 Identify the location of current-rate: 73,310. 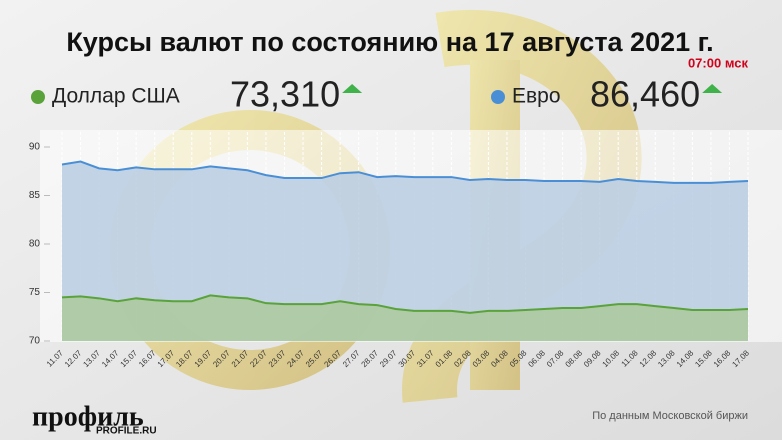
(285, 94).